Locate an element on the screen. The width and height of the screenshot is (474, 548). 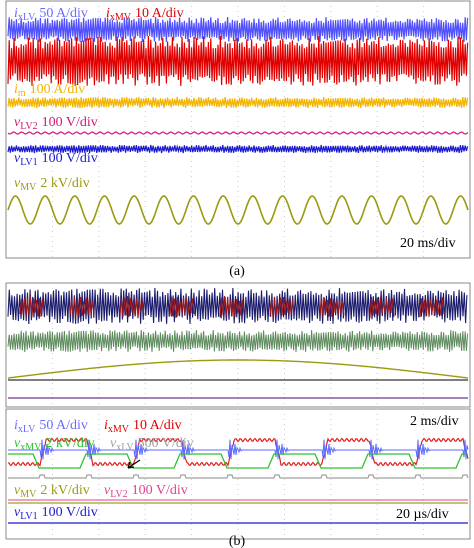
trace-label: im 100 A/div is located at coordinates (49, 90).